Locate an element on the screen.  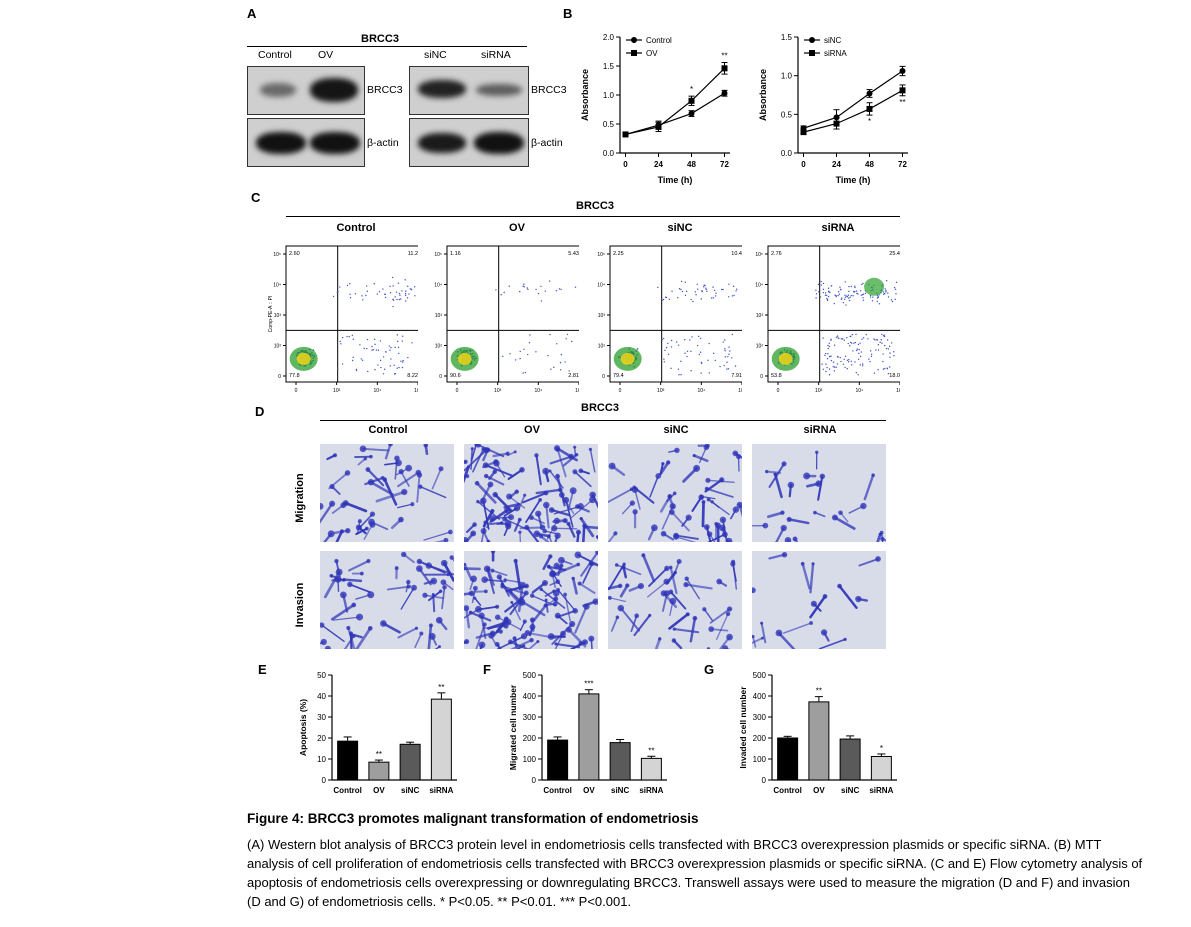
y-tick-label: 0.0 is located at coordinates (609, 153).